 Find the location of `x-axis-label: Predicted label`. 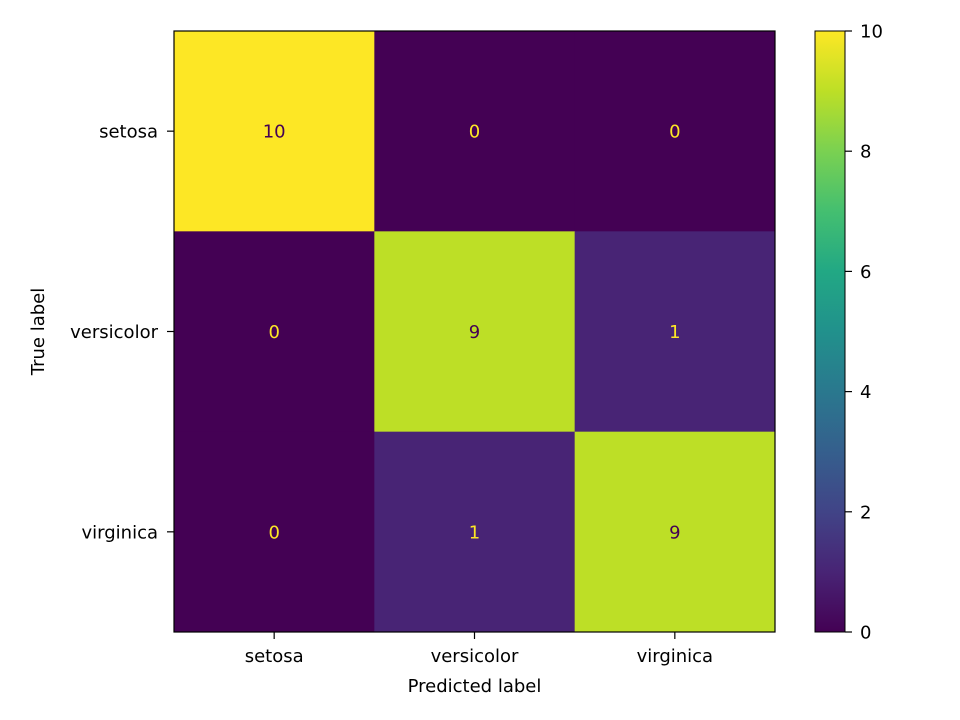

x-axis-label: Predicted label is located at coordinates (475, 686).